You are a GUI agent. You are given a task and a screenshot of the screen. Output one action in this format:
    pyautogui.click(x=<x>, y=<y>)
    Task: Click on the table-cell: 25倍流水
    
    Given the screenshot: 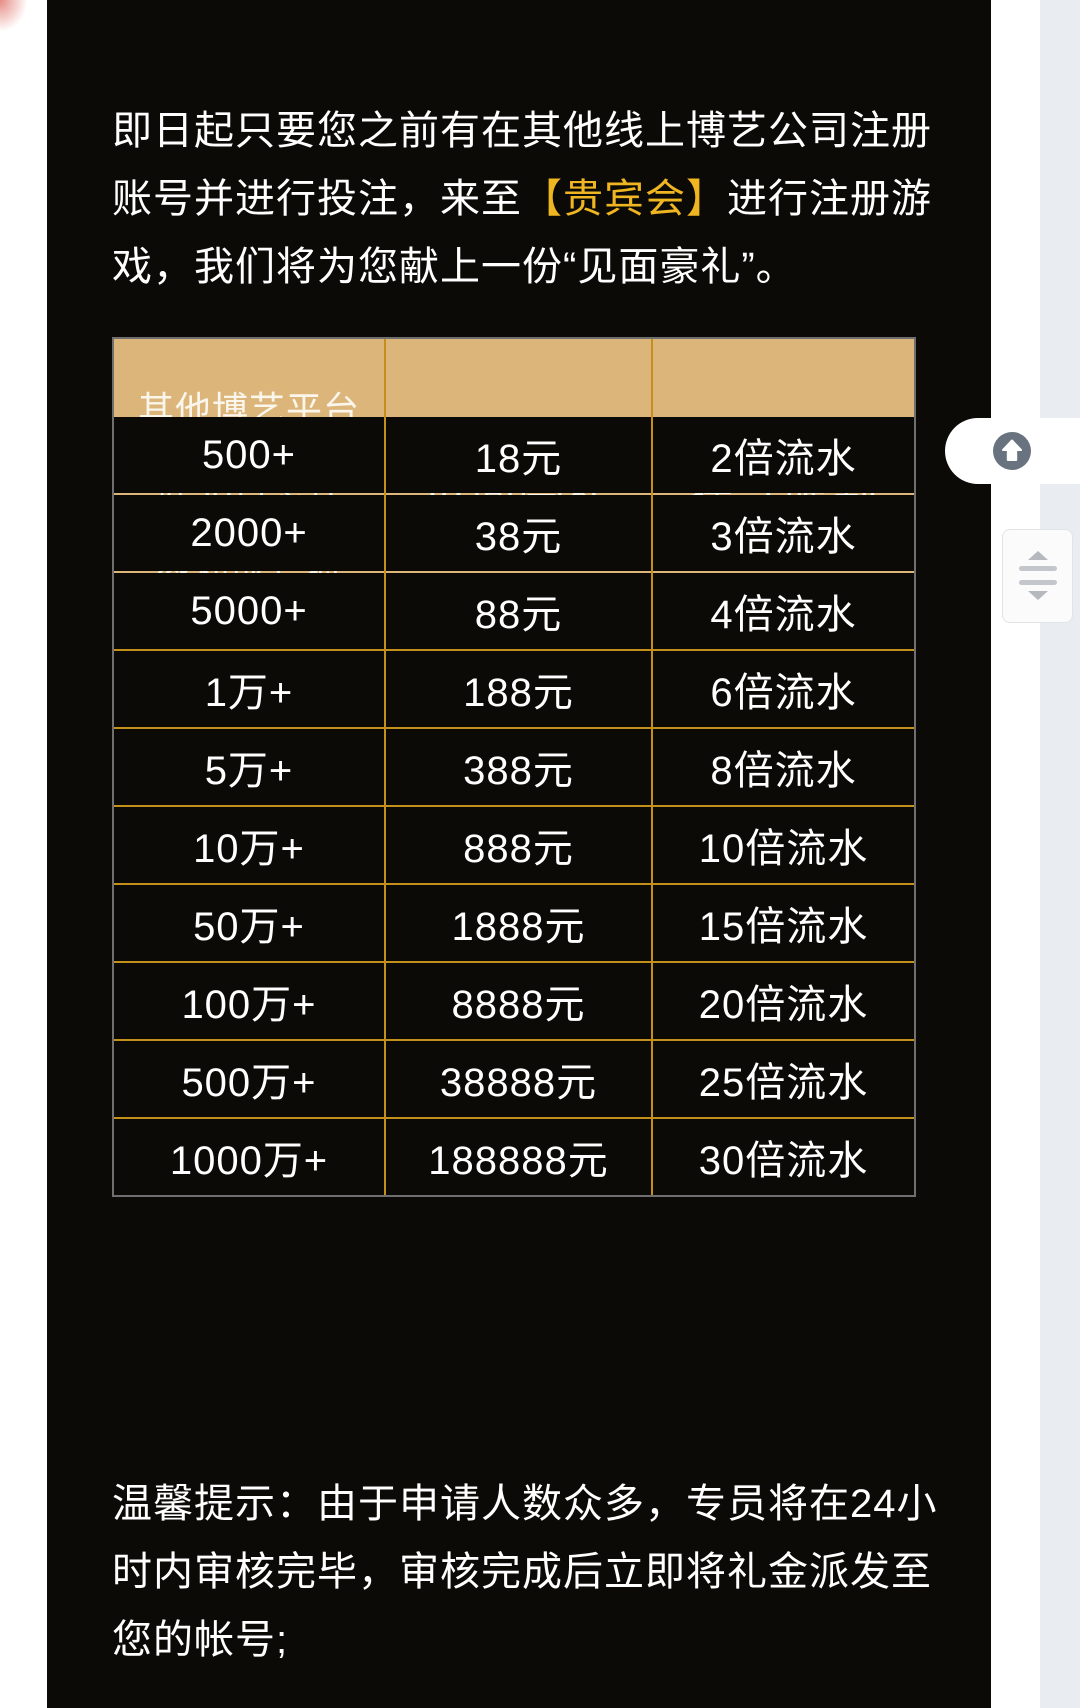 What is the action you would take?
    pyautogui.click(x=783, y=1079)
    